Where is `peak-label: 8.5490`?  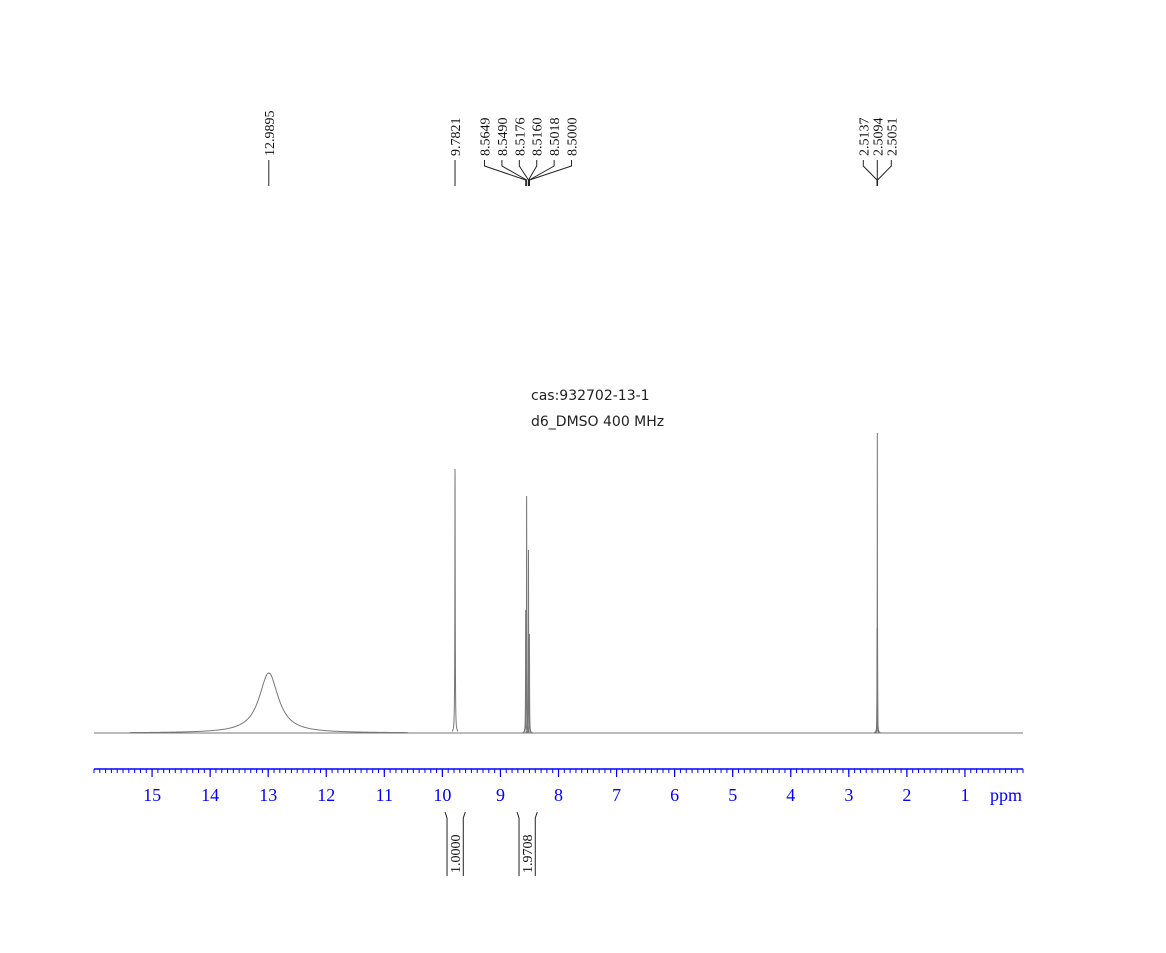 peak-label: 8.5490 is located at coordinates (503, 137).